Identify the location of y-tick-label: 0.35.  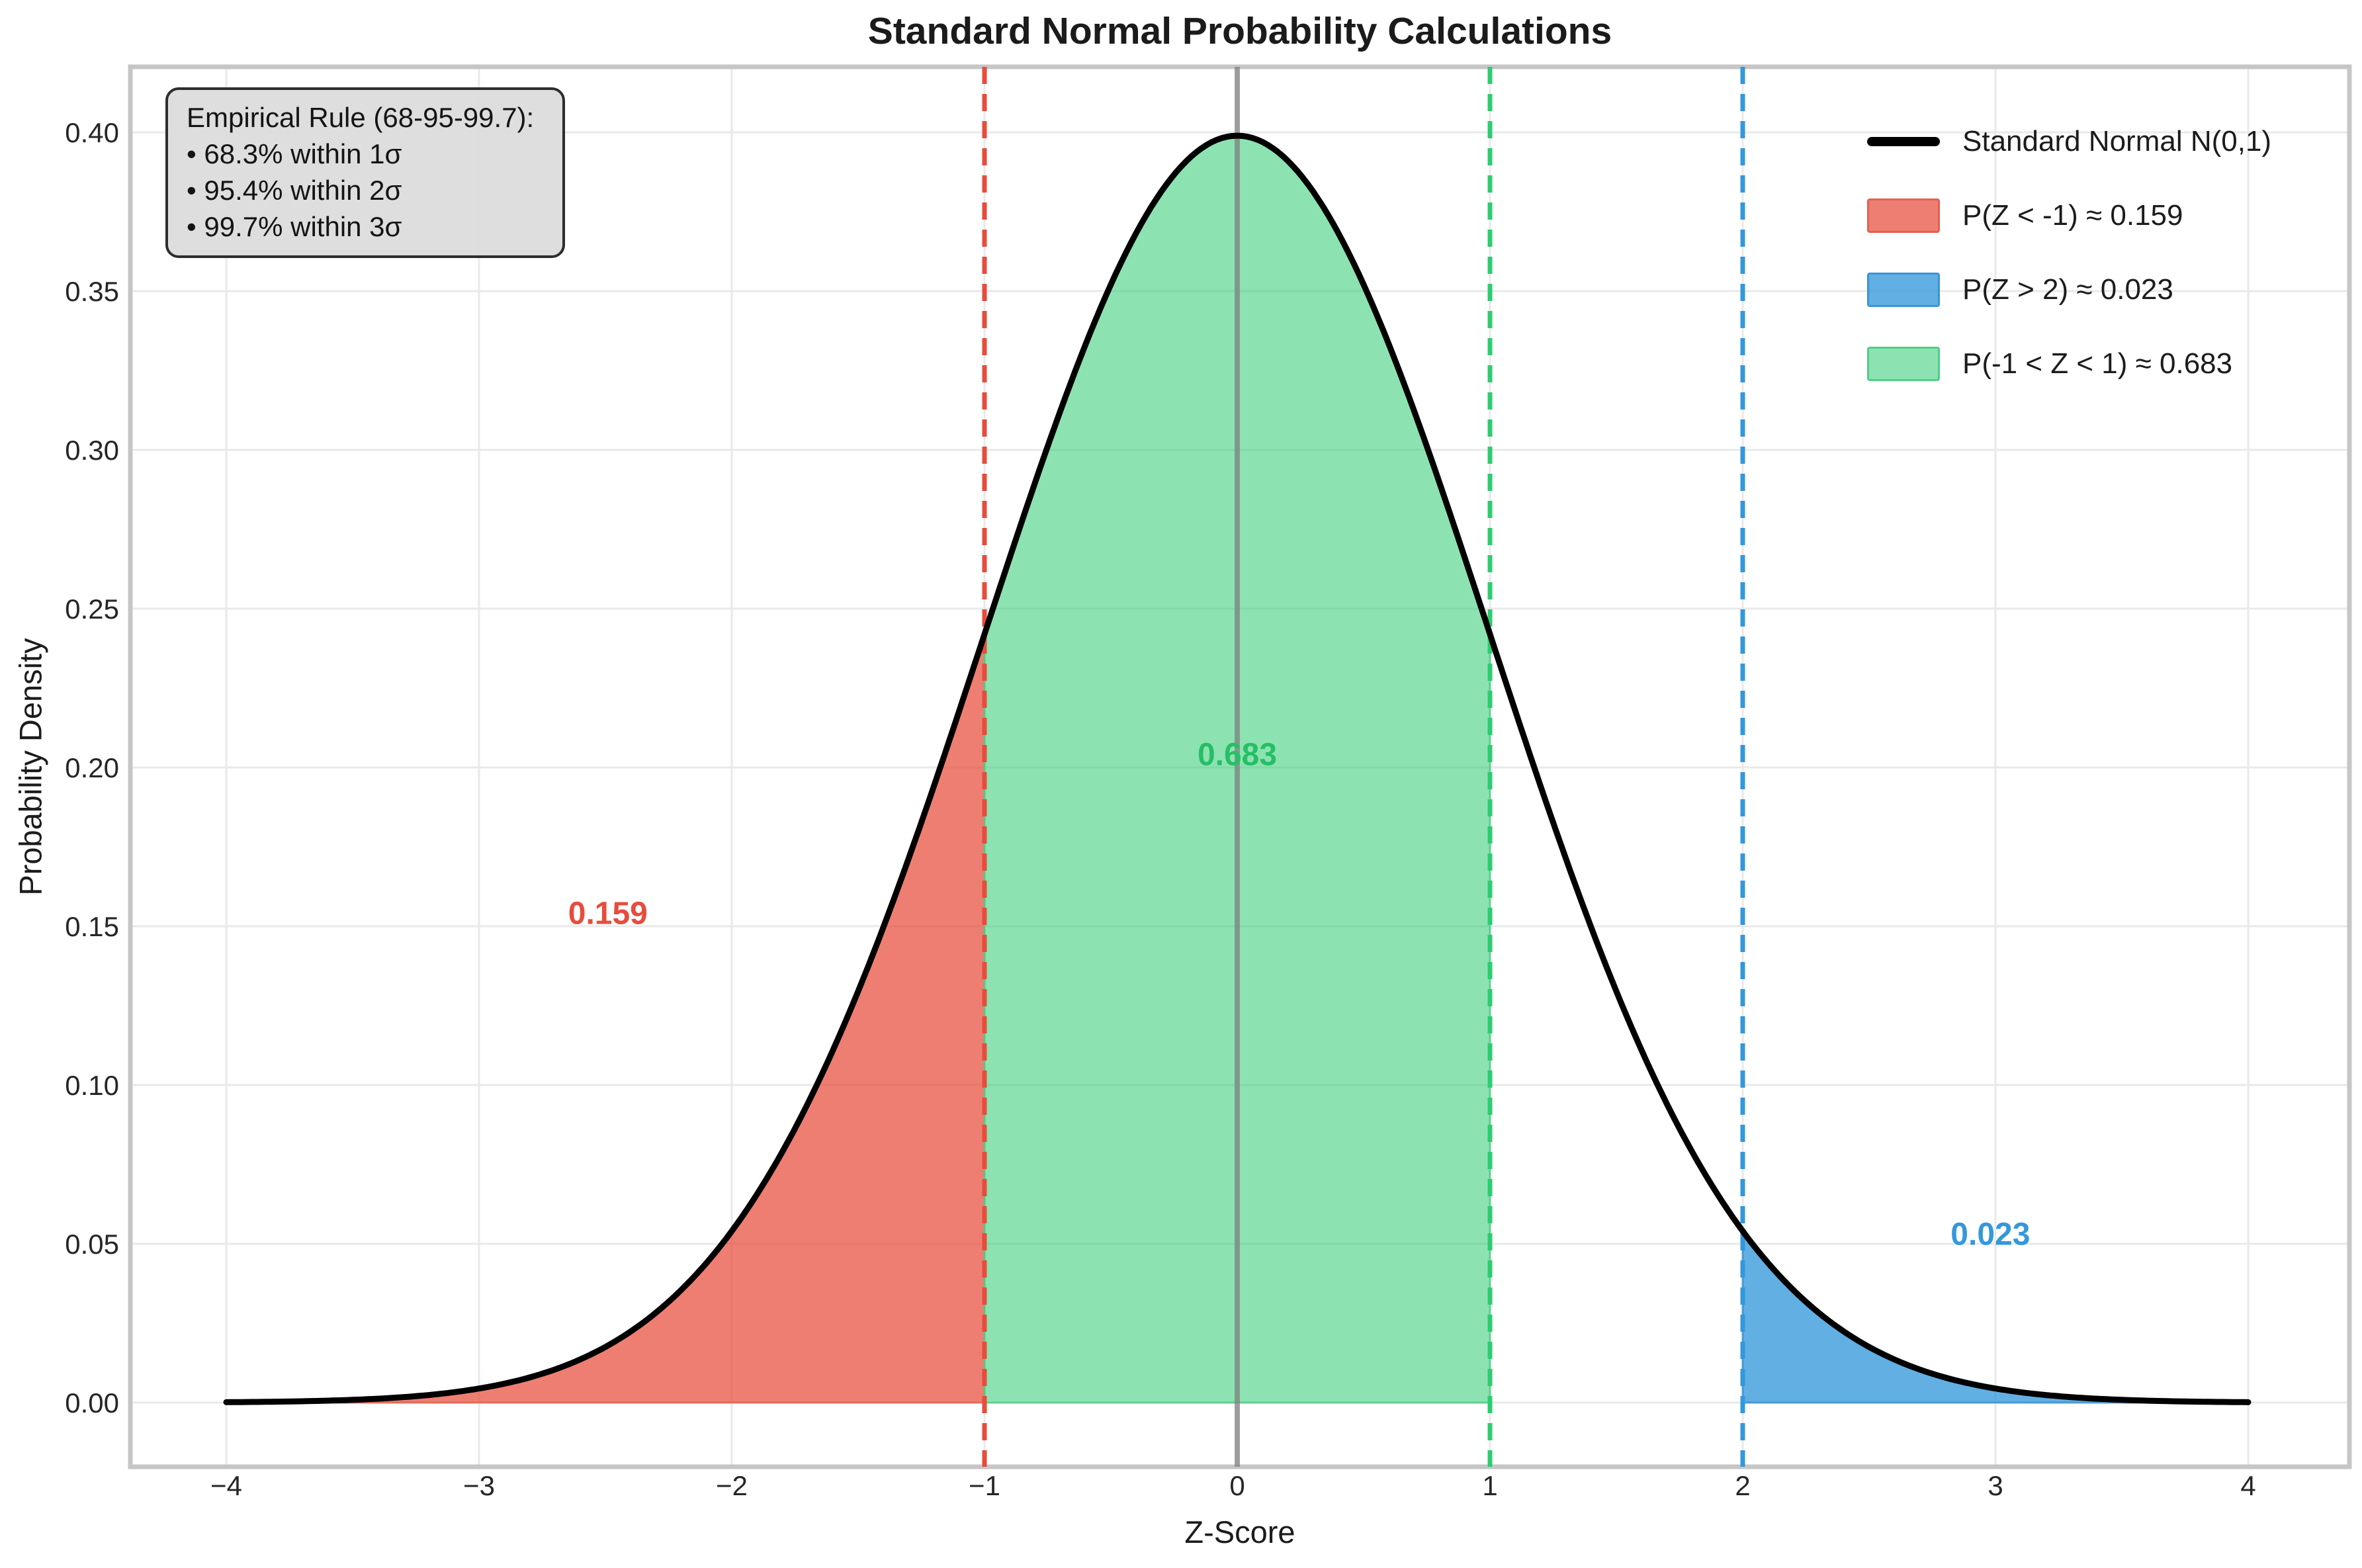
(92, 292).